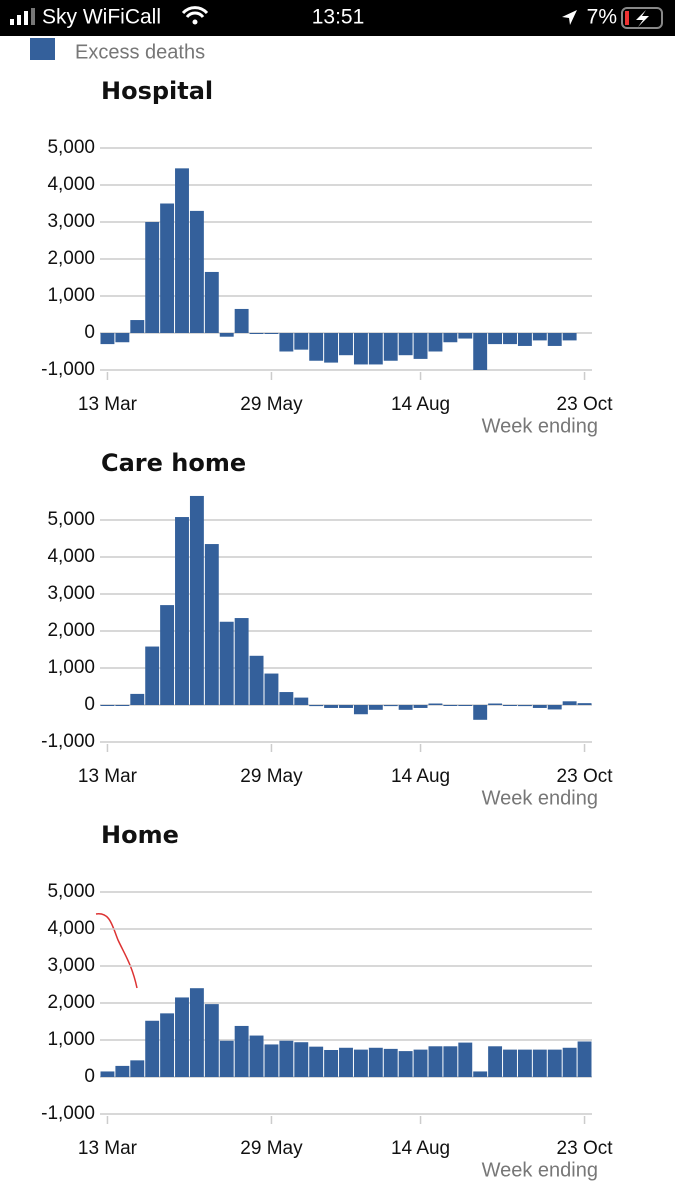 This screenshot has width=675, height=1200. I want to click on y-tick-label: 3,000, so click(71, 593).